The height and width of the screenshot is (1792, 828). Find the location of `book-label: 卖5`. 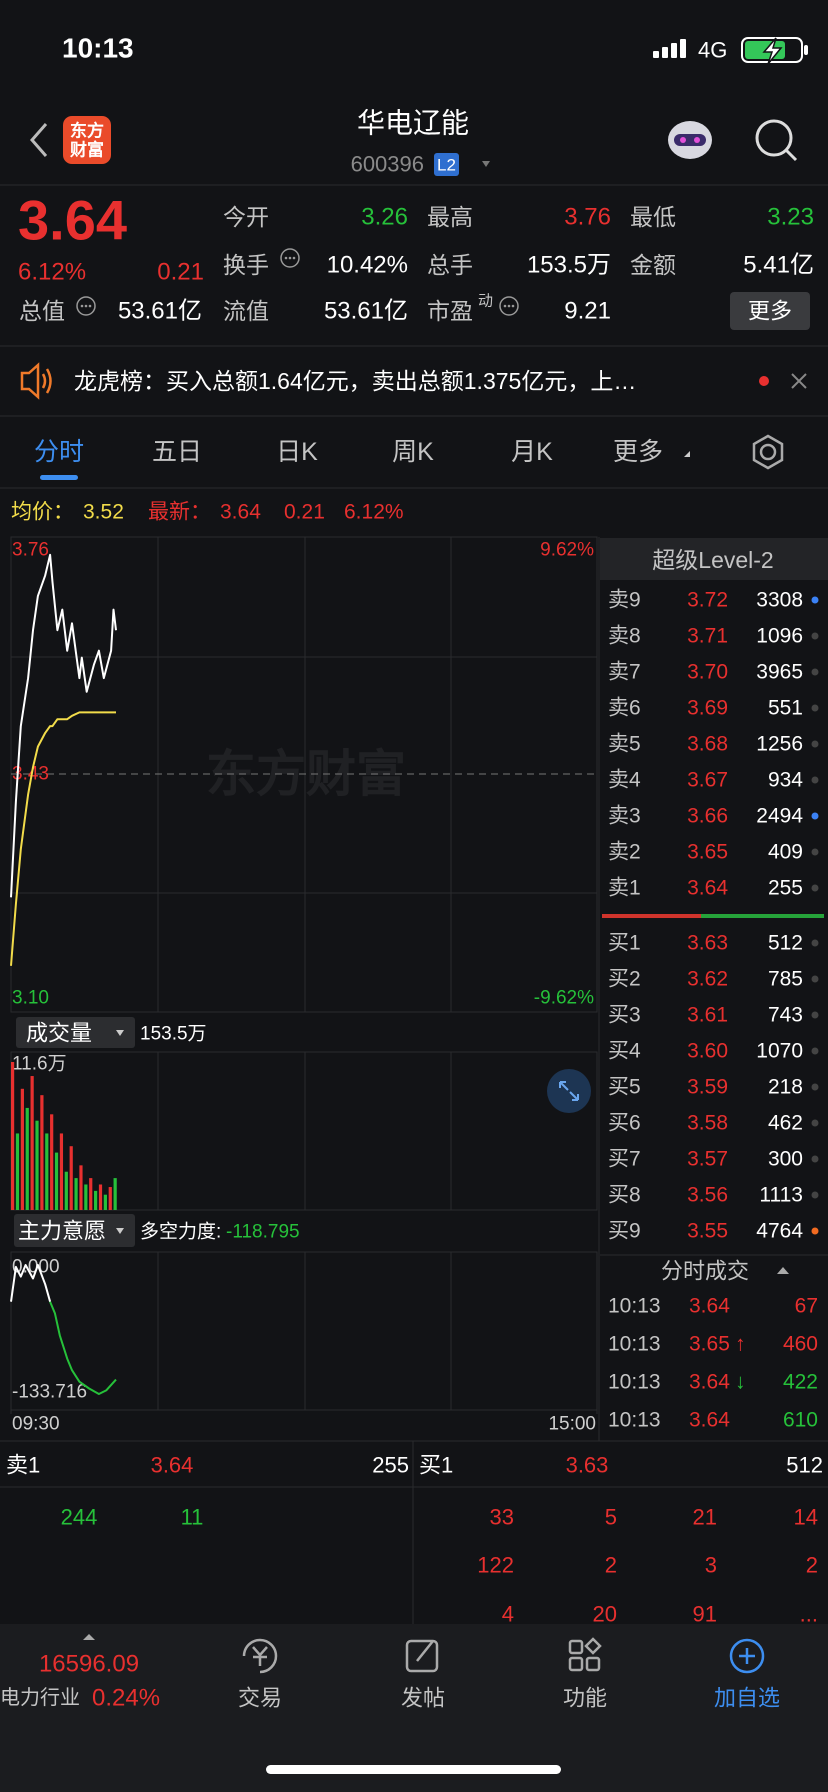

book-label: 卖5 is located at coordinates (624, 744).